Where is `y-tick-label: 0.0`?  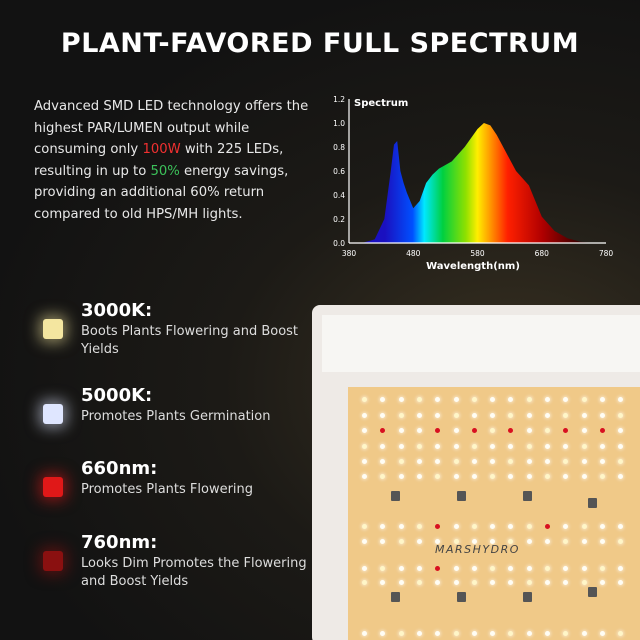 y-tick-label: 0.0 is located at coordinates (339, 243).